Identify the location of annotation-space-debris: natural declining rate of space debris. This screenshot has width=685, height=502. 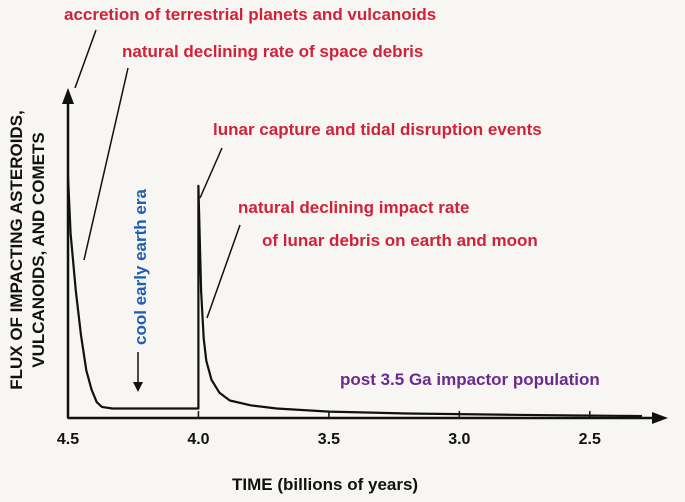
(272, 51).